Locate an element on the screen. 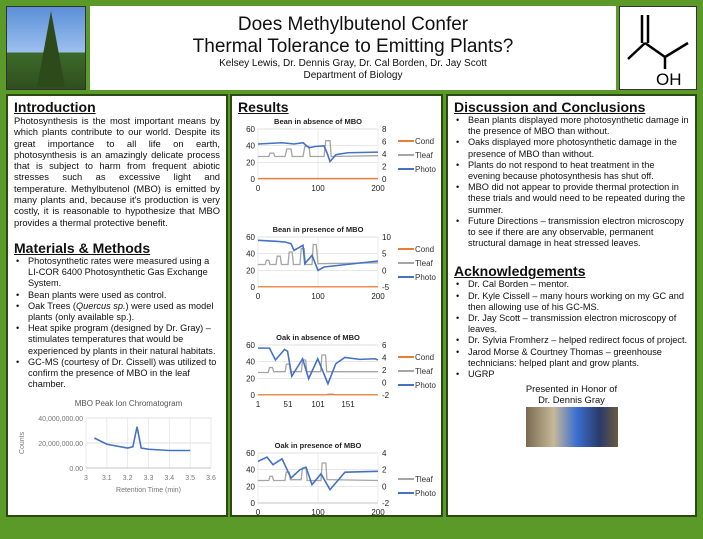 The height and width of the screenshot is (539, 703). x-tick-label: 1 is located at coordinates (258, 404).